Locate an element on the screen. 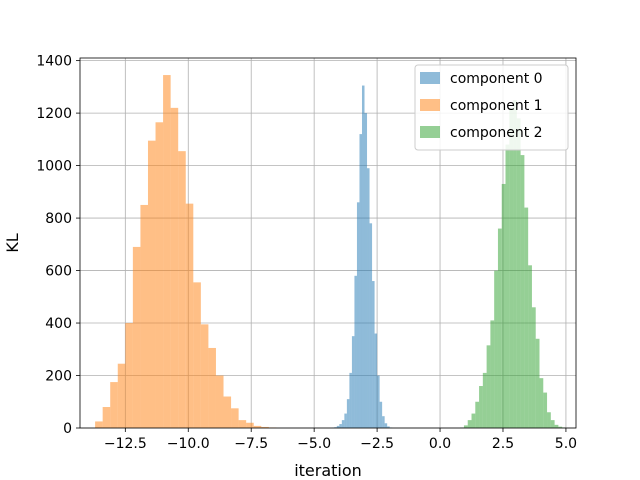 The height and width of the screenshot is (480, 640). y-tick-label: 1400 is located at coordinates (54, 62).